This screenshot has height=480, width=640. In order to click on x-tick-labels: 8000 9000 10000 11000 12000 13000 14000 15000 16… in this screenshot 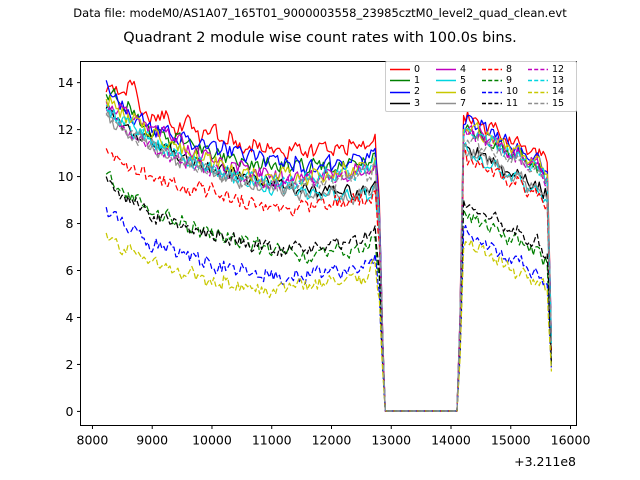, I will do `click(334, 440)`.